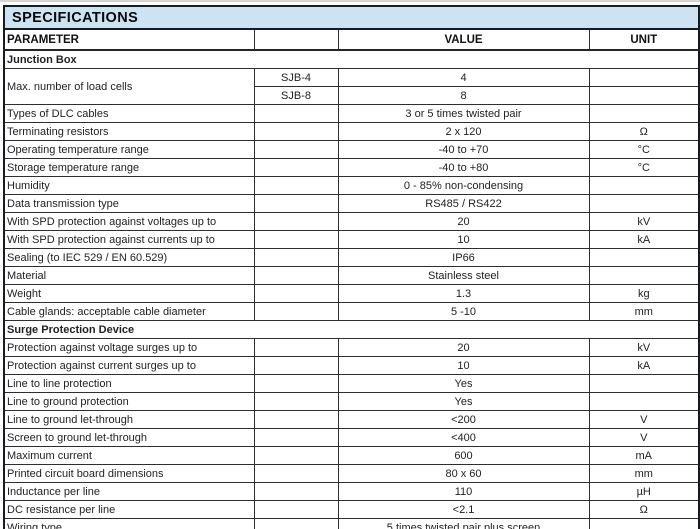  I want to click on value-cell: -40 to +70, so click(463, 149).